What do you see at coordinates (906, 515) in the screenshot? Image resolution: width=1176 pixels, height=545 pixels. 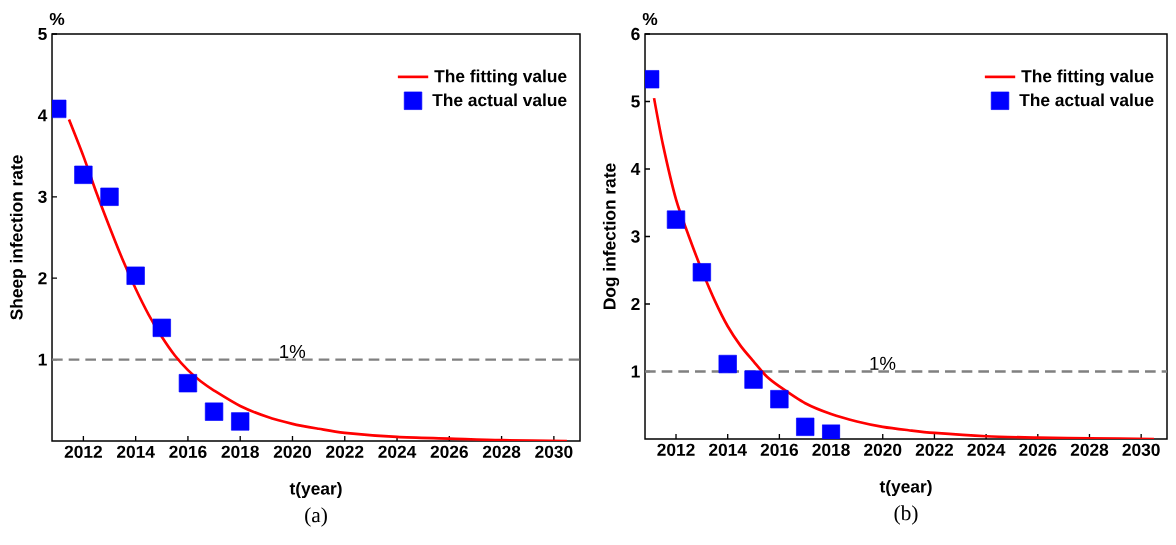 I see `text: (b)` at bounding box center [906, 515].